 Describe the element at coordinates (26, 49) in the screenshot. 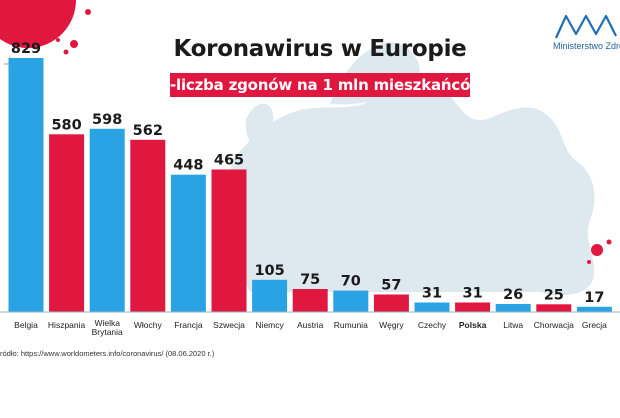

I see `value-label: 829` at that location.